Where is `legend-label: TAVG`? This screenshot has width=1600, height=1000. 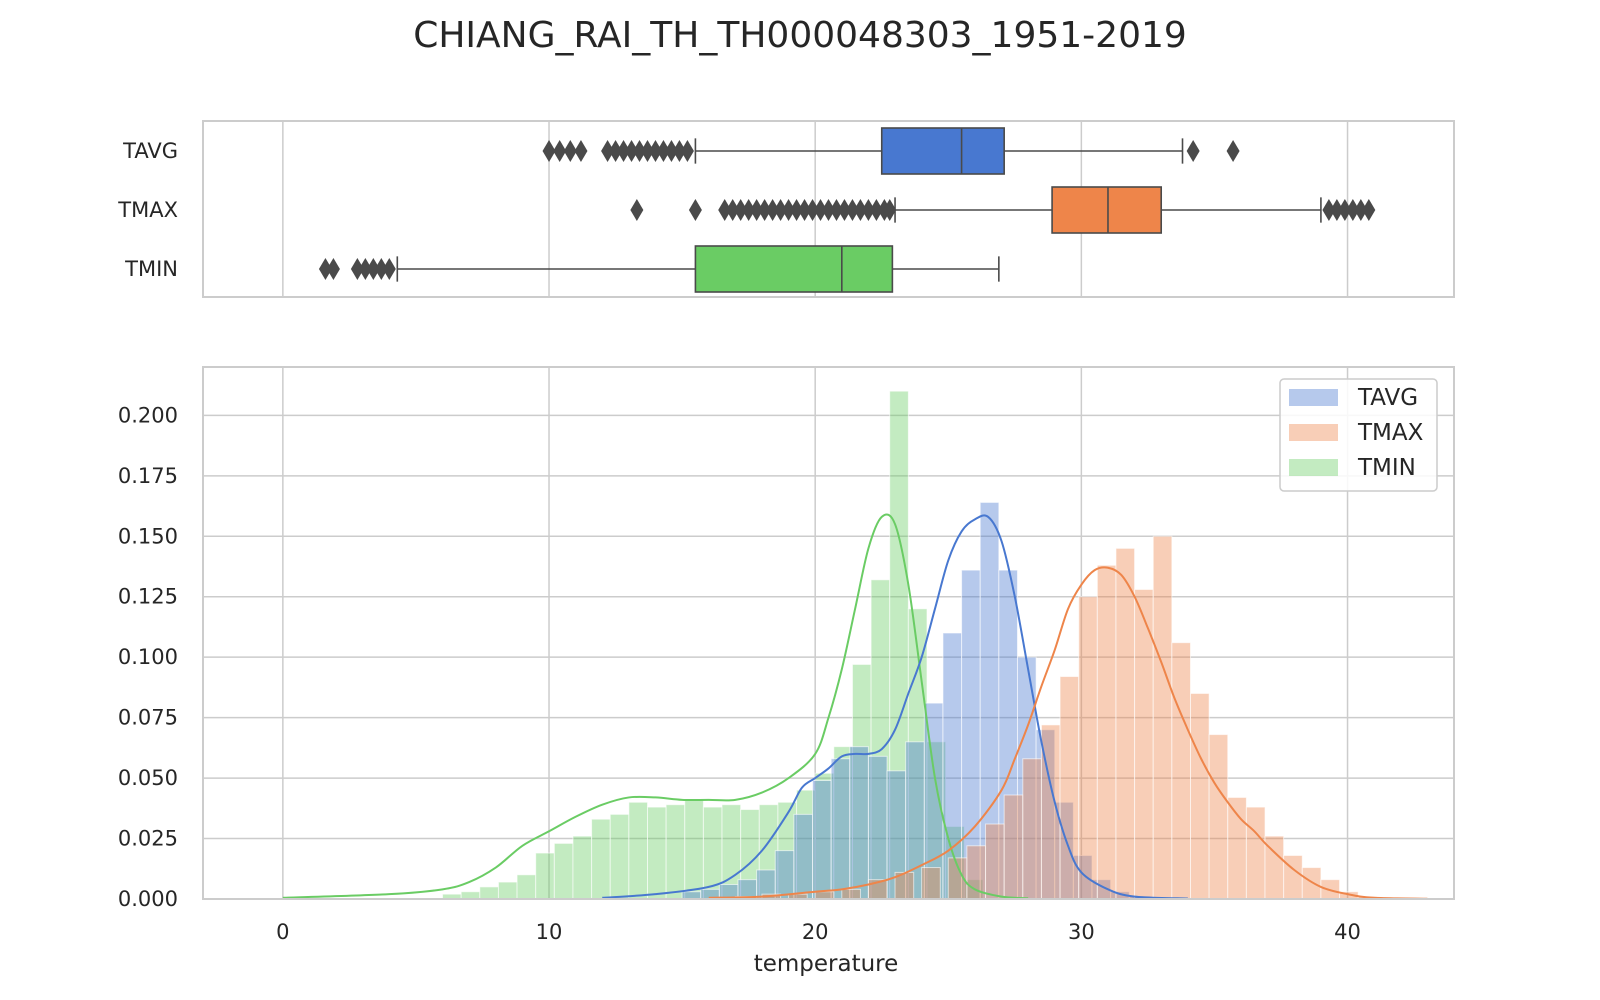
legend-label: TAVG is located at coordinates (1387, 398).